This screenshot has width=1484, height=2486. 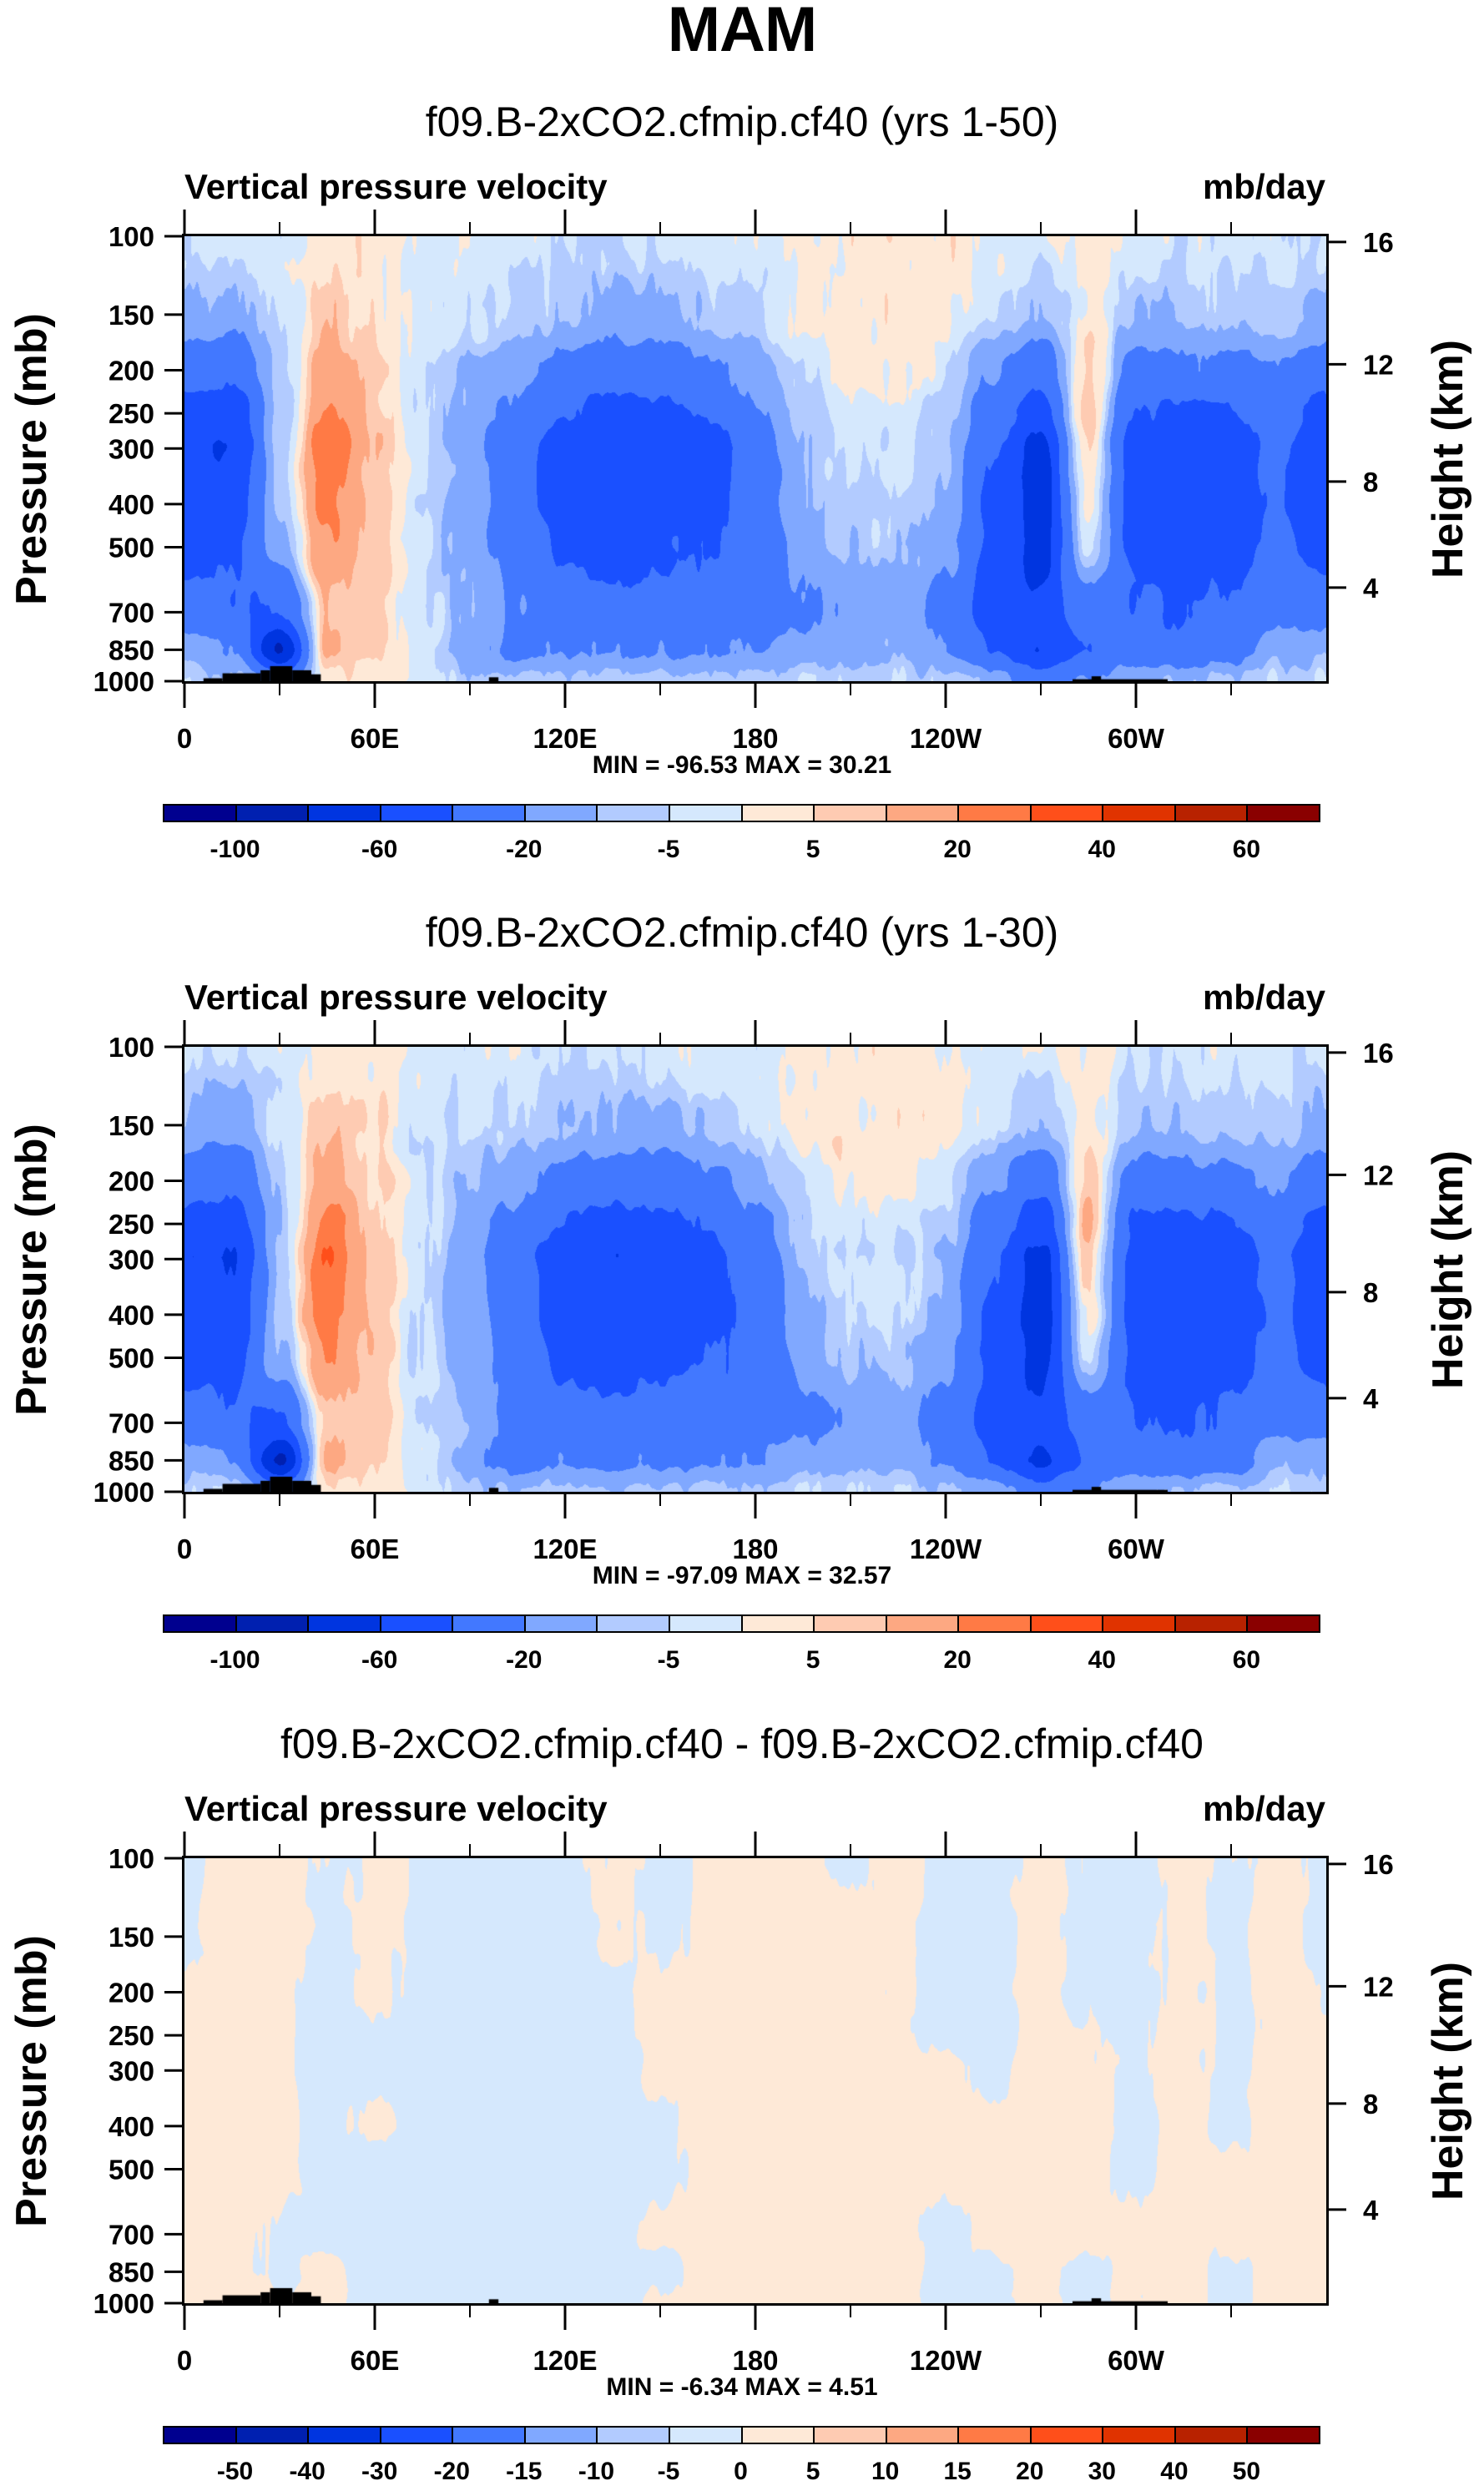 I want to click on colorbar-label: -30, so click(x=379, y=2472).